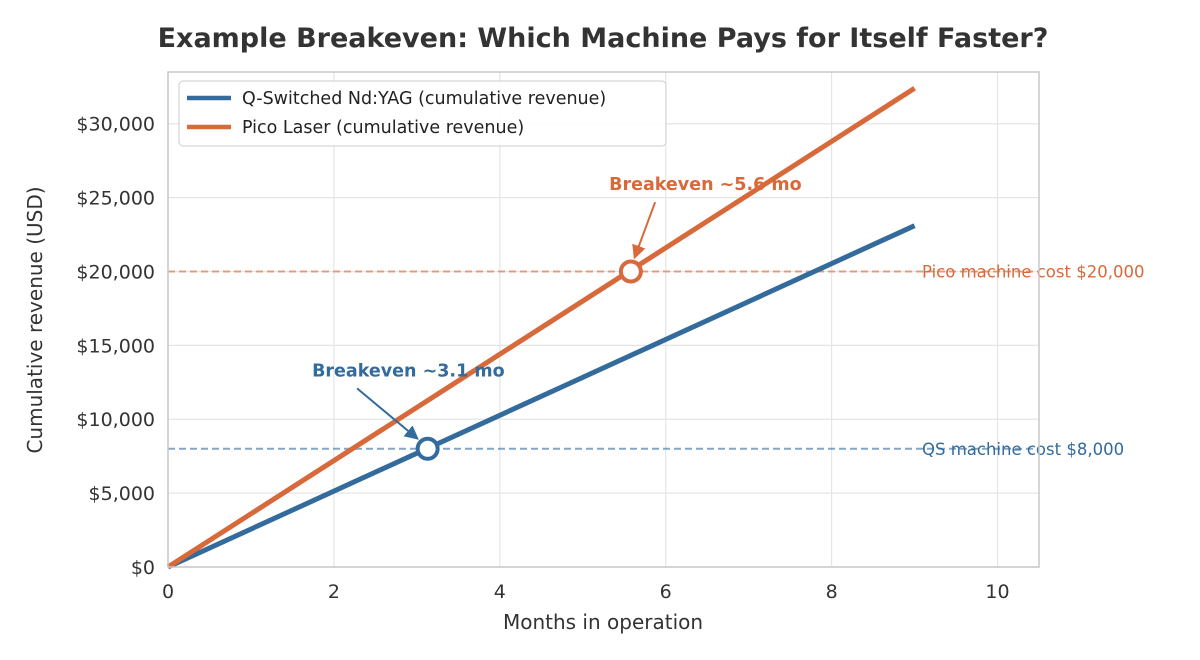 This screenshot has height=660, width=1200. Describe the element at coordinates (168, 592) in the screenshot. I see `x-tick-label: 0` at that location.